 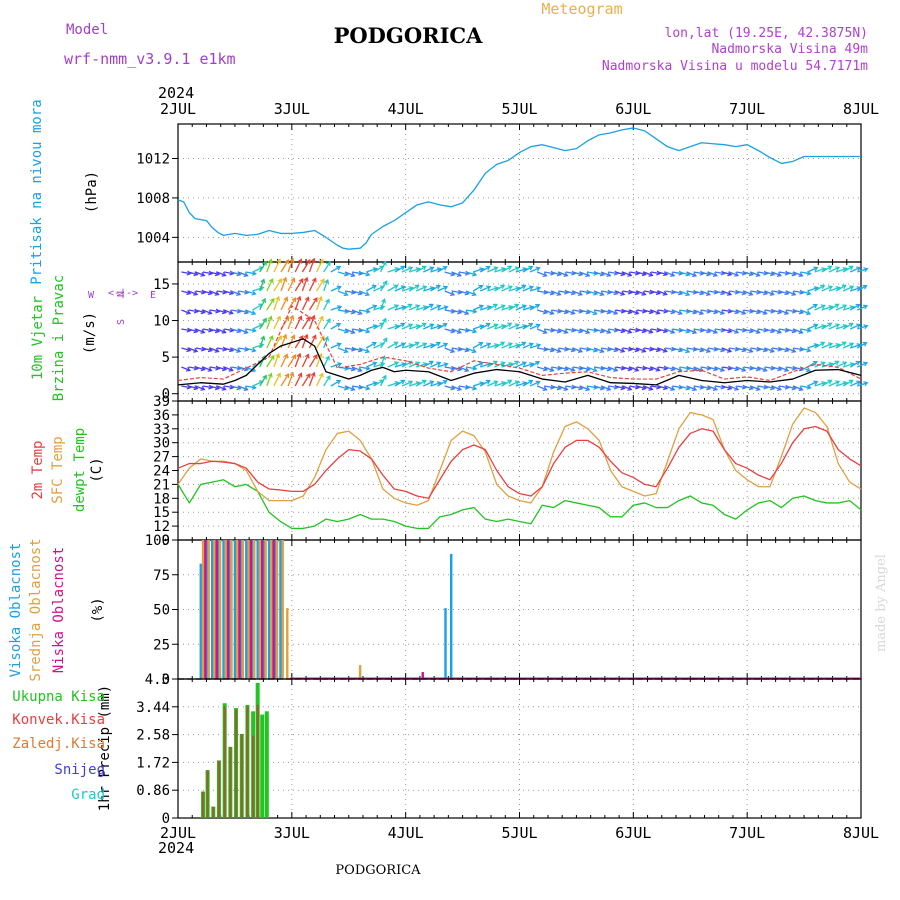 What do you see at coordinates (153, 199) in the screenshot?
I see `y-tick-label: 1008` at bounding box center [153, 199].